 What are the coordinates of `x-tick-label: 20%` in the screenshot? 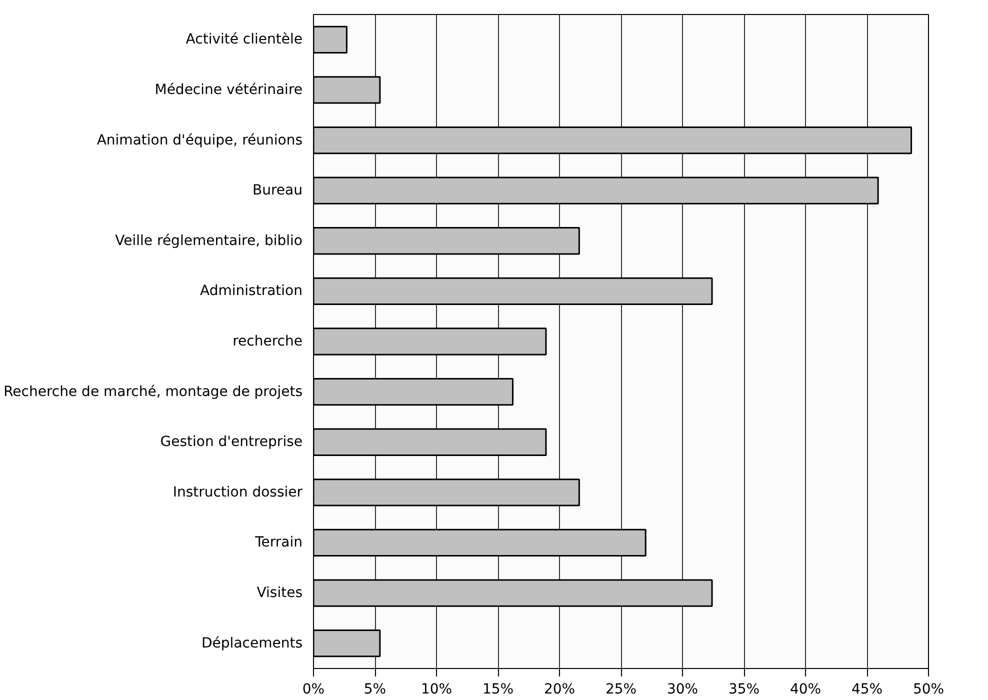 It's located at (560, 690).